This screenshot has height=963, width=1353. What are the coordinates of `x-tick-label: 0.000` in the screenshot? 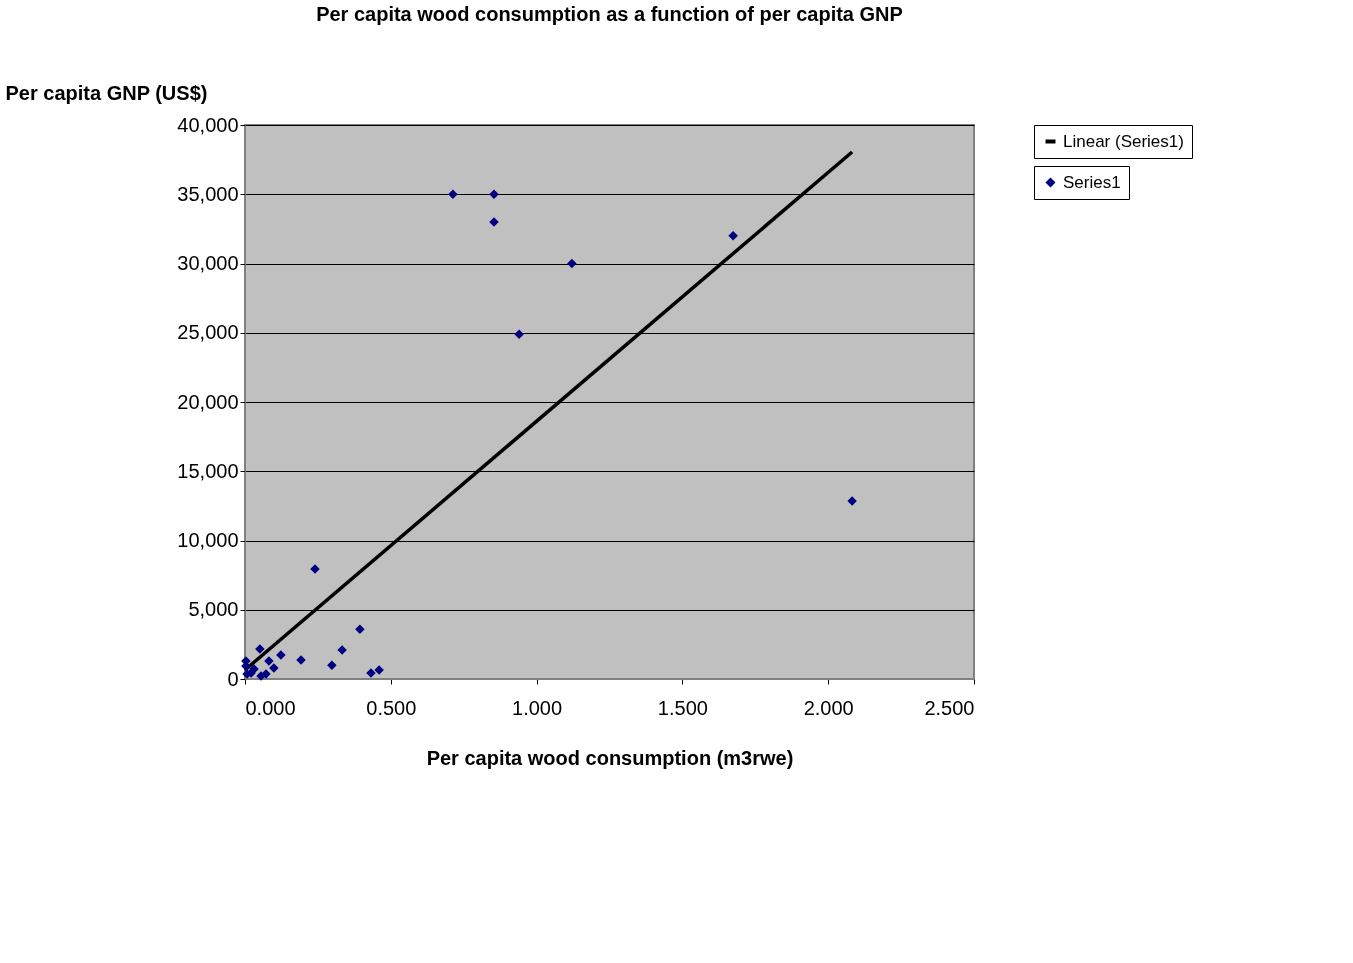 It's located at (270, 707).